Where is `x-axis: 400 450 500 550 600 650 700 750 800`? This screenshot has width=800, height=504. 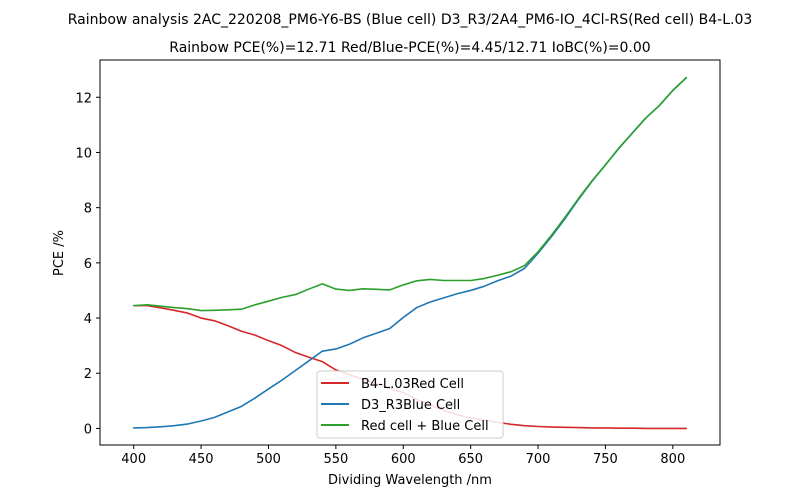 x-axis: 400 450 500 550 600 650 700 750 800 is located at coordinates (403, 456).